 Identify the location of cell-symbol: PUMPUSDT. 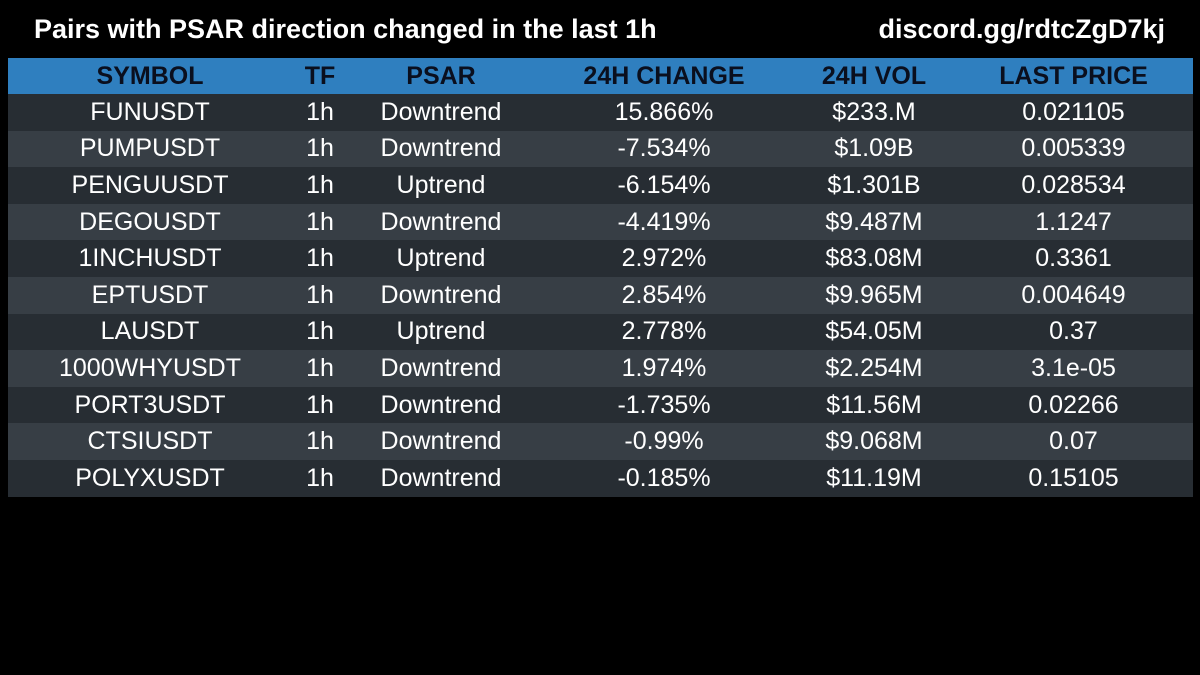
(150, 148).